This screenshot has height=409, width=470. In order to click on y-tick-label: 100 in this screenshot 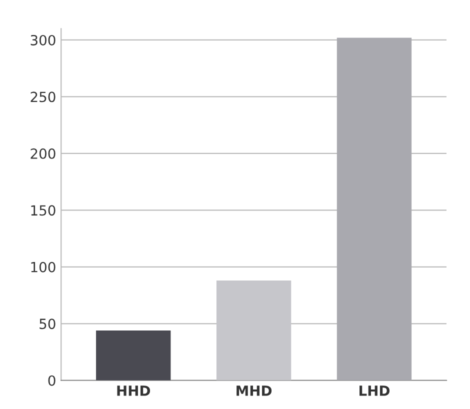, I will do `click(43, 267)`.